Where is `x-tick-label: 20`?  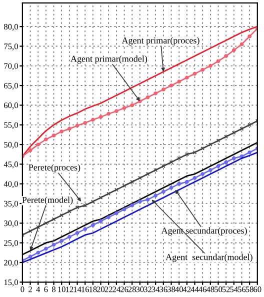
x-tick-label: 20 is located at coordinates (100, 289).